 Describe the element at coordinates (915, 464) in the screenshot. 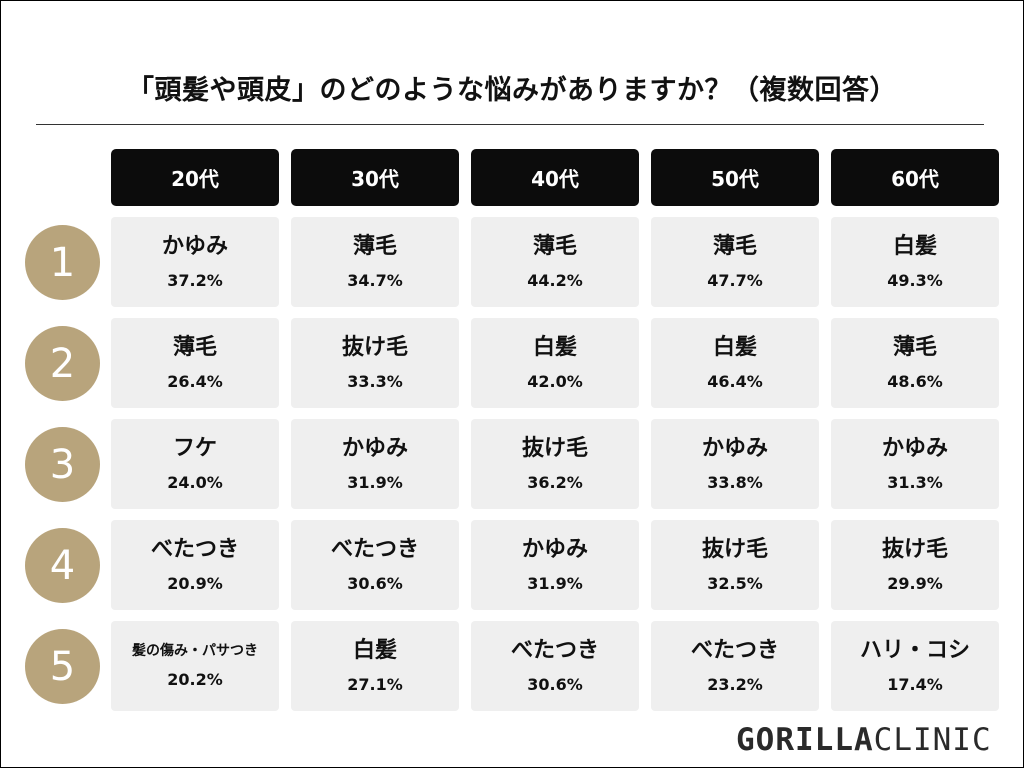

I see `table-cell: かゆみ 31.3%` at that location.